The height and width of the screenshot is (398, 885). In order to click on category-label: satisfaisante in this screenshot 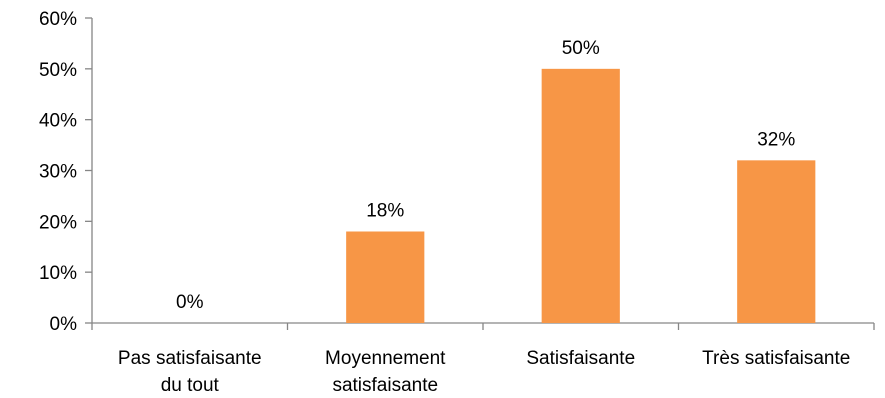, I will do `click(385, 385)`.